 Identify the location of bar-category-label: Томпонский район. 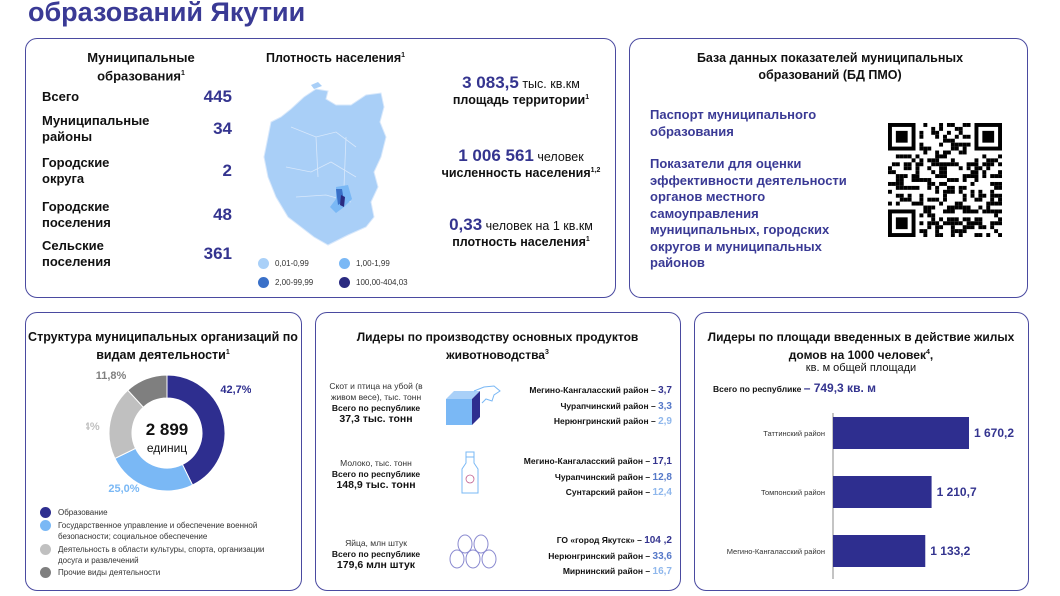
(793, 492).